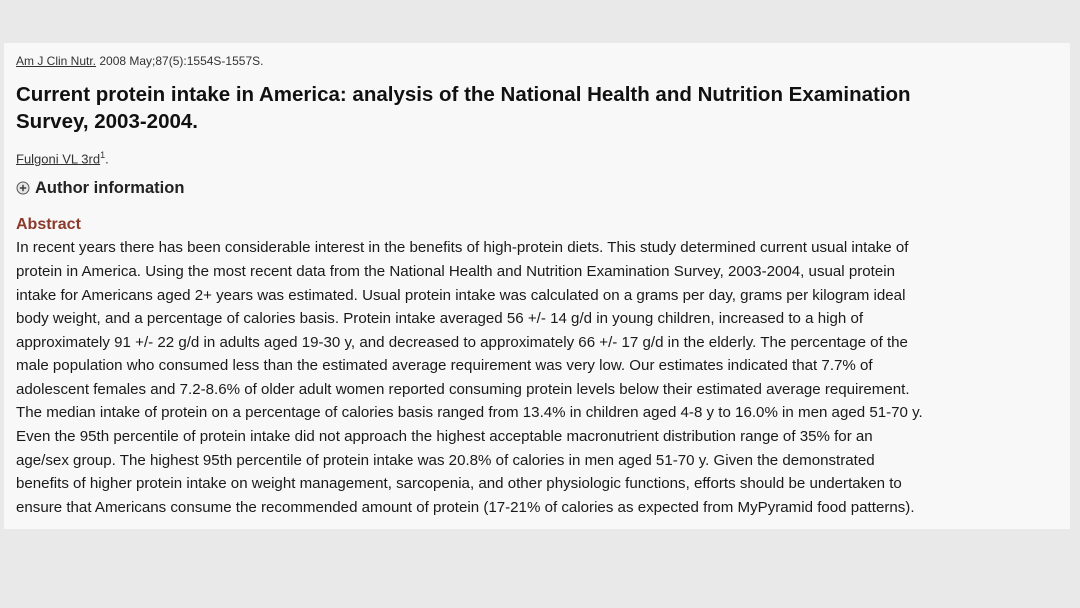 The height and width of the screenshot is (608, 1080). I want to click on journal-link: Am J Clin Nutr., so click(56, 61).